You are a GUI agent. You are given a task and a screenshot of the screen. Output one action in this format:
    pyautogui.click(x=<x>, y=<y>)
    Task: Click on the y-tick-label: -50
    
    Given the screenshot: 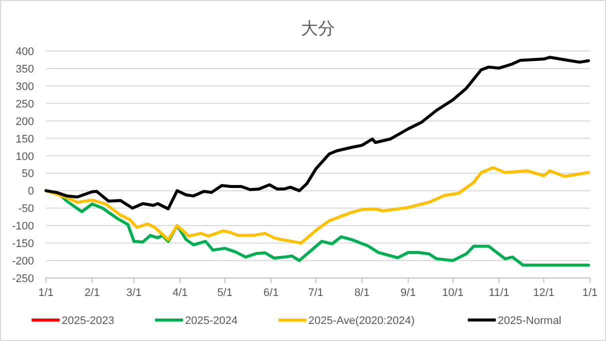 What is the action you would take?
    pyautogui.click(x=26, y=209)
    